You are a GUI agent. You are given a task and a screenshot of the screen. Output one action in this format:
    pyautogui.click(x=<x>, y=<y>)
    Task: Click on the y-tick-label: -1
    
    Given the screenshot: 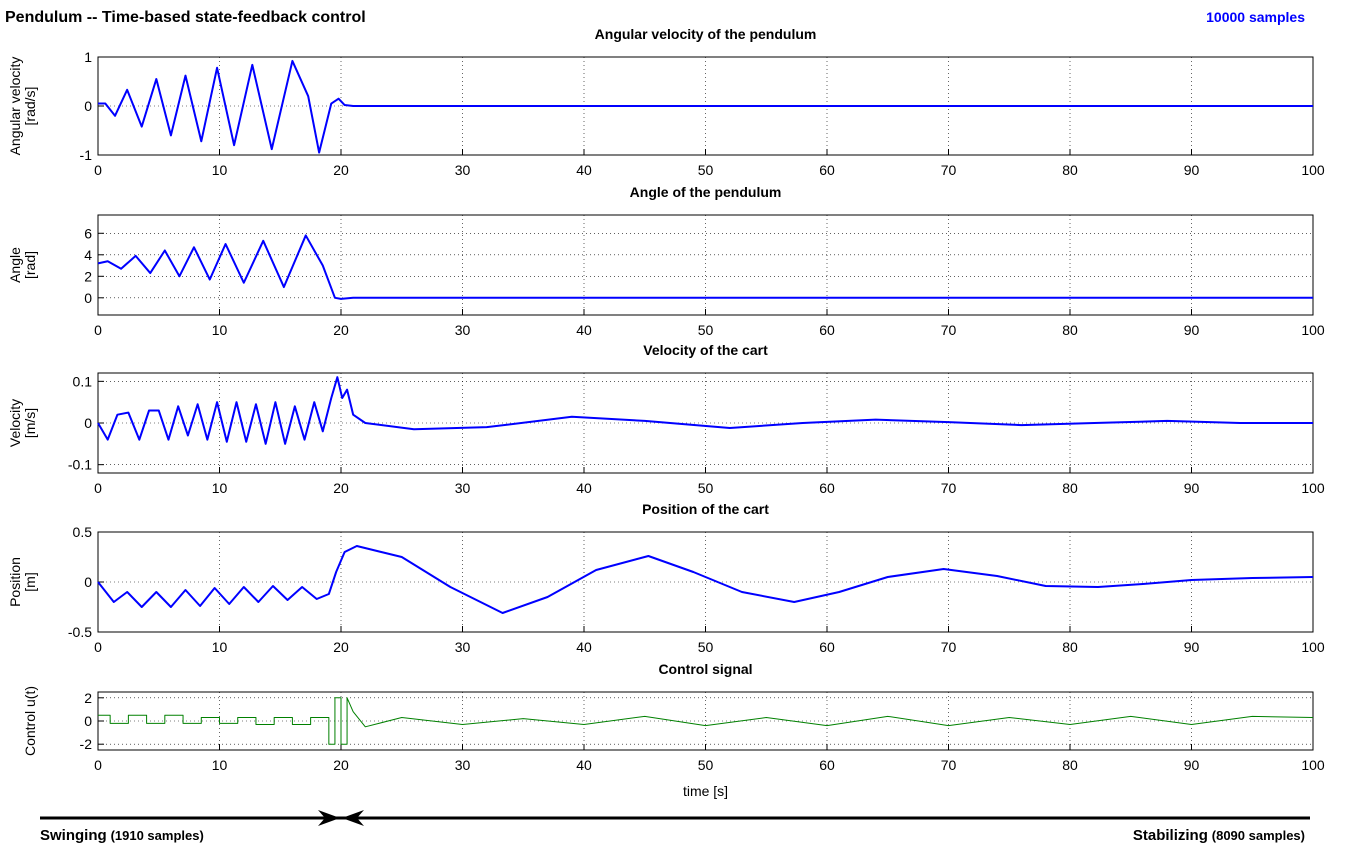 What is the action you would take?
    pyautogui.click(x=86, y=155)
    